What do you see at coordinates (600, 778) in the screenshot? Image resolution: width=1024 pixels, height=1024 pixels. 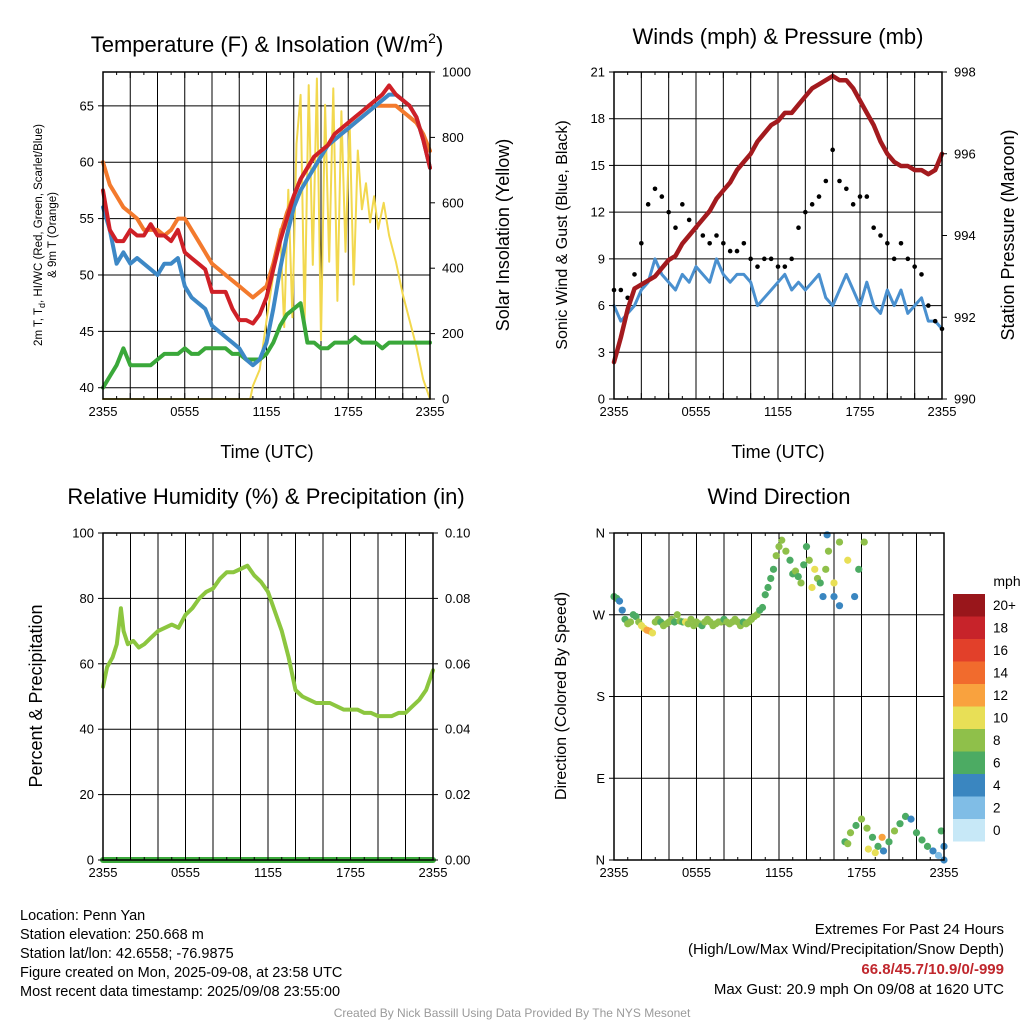 I see `y-tick-label: E` at bounding box center [600, 778].